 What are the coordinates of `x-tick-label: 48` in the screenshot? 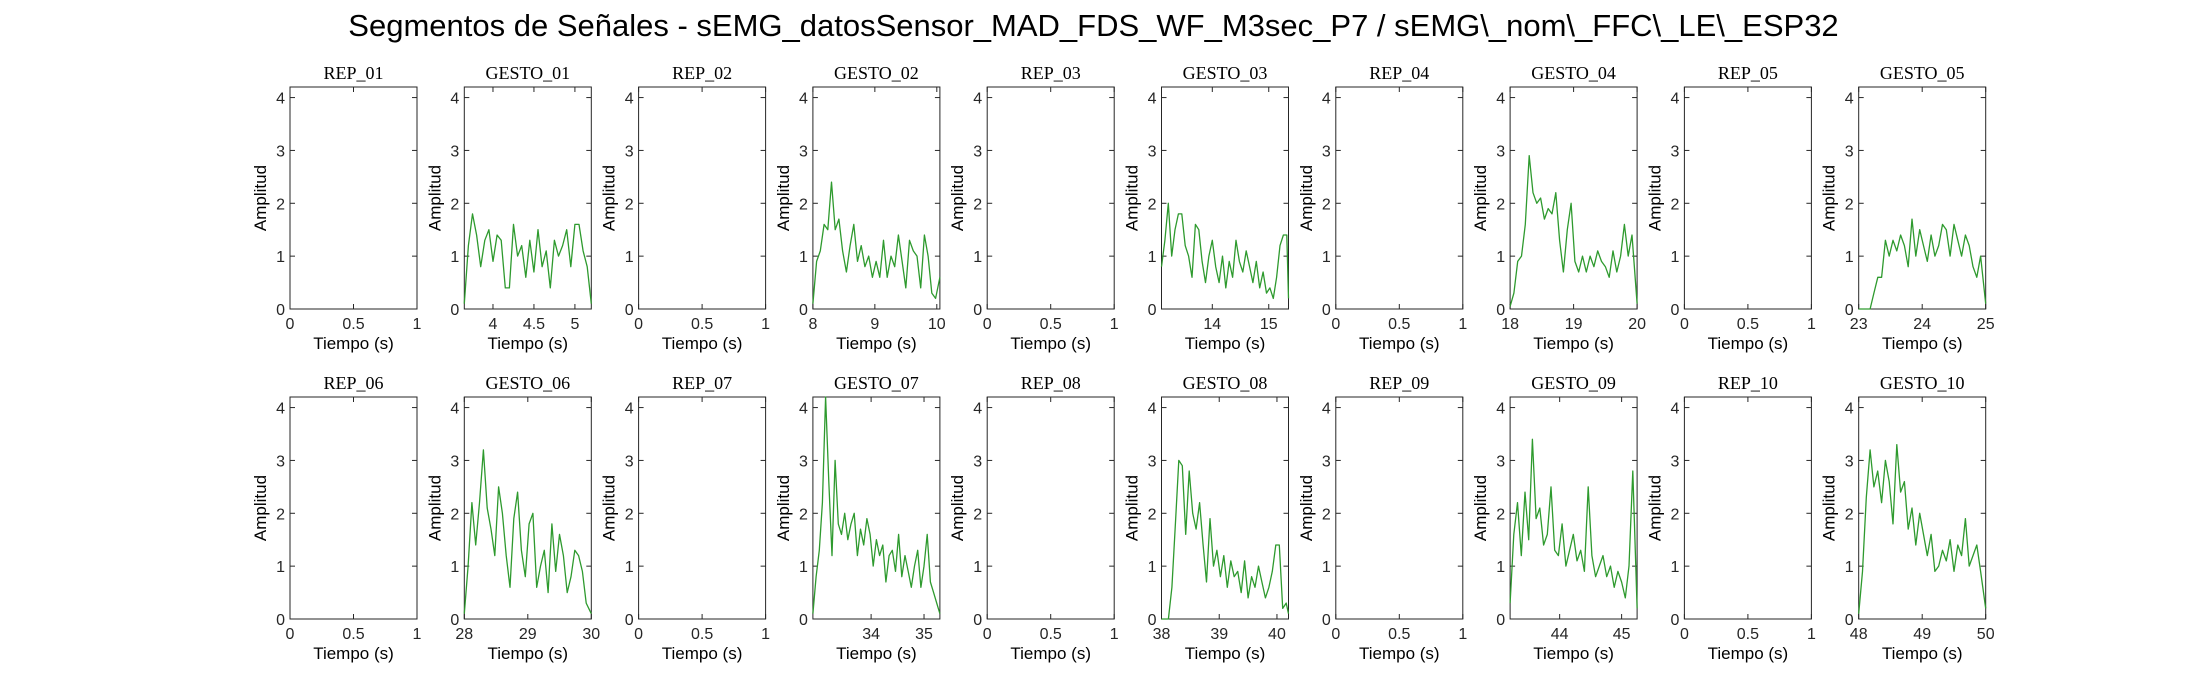 It's located at (1859, 634).